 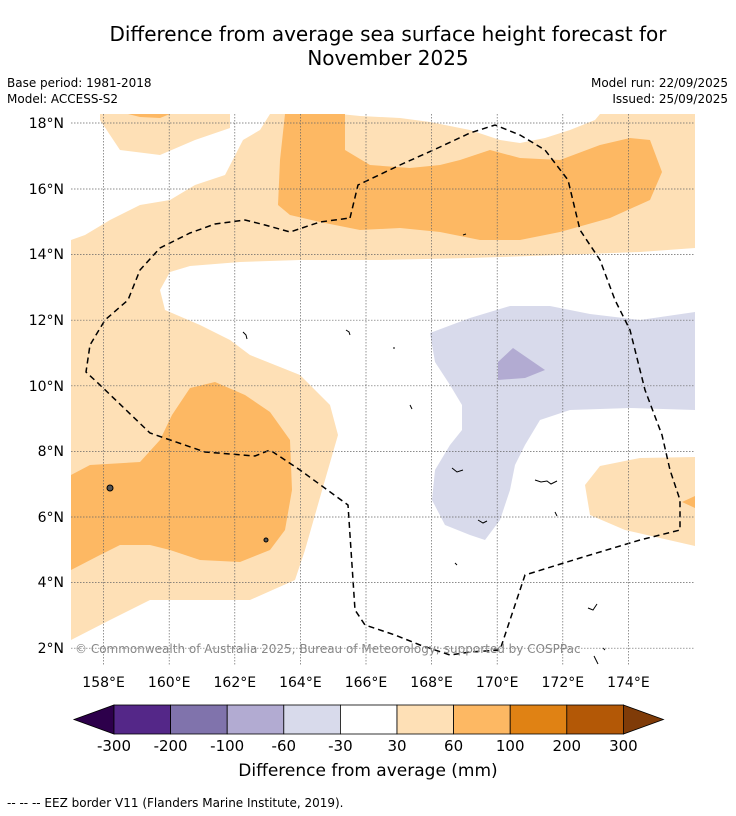 What do you see at coordinates (521, 364) in the screenshot?
I see `contour-neg60-neg100` at bounding box center [521, 364].